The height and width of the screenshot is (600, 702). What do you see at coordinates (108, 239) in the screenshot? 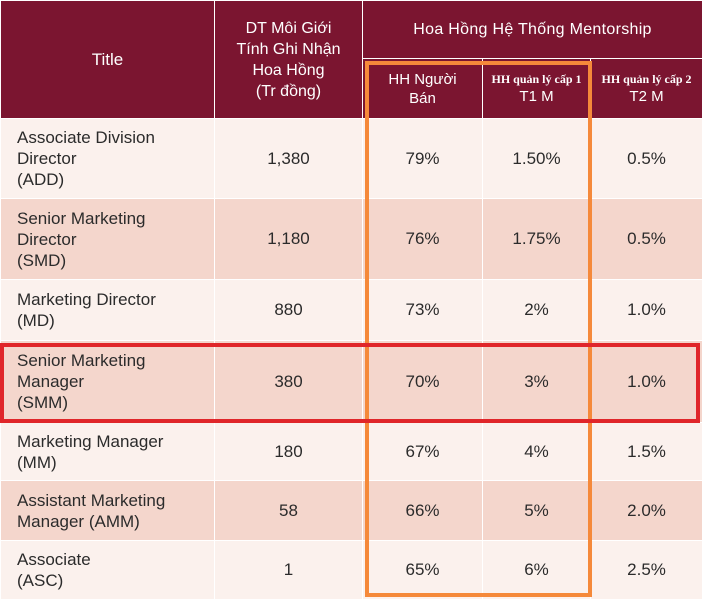
I see `cell-title: Senior Marketing Director (SMD)` at bounding box center [108, 239].